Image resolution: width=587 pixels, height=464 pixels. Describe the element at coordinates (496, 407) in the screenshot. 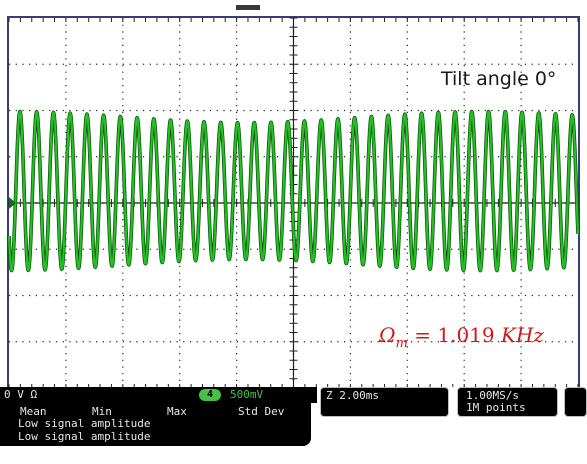

I see `record-length: 1M points` at that location.